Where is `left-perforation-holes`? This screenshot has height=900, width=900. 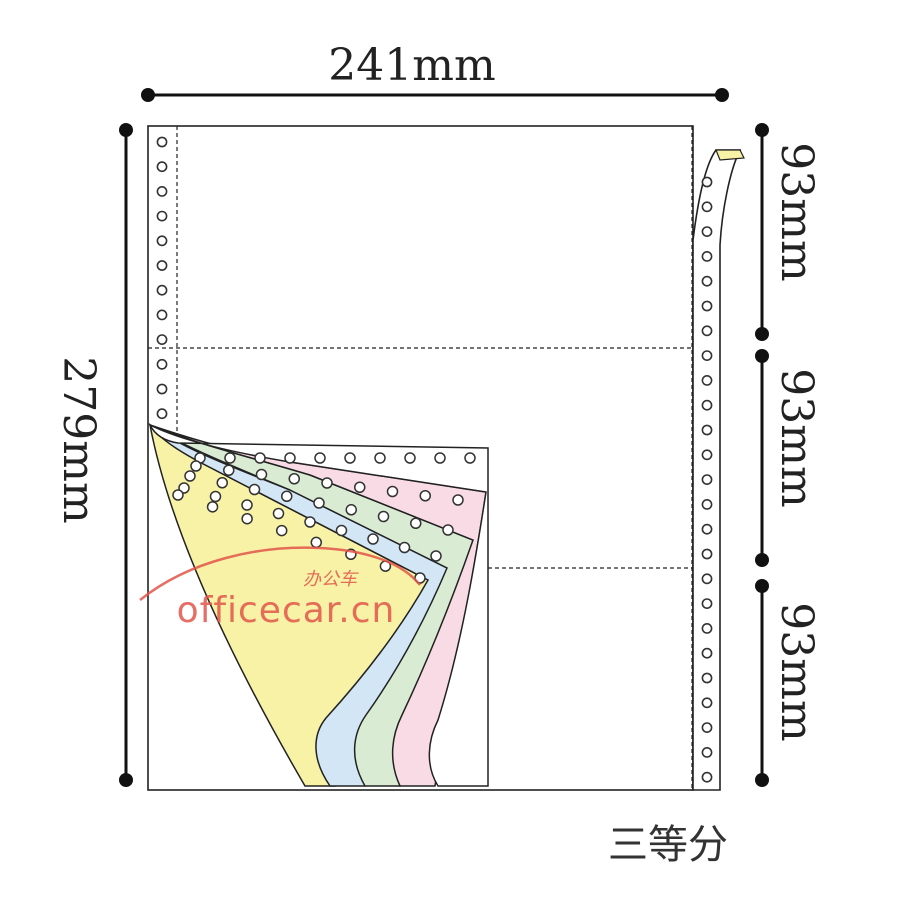
left-perforation-holes is located at coordinates (162, 278).